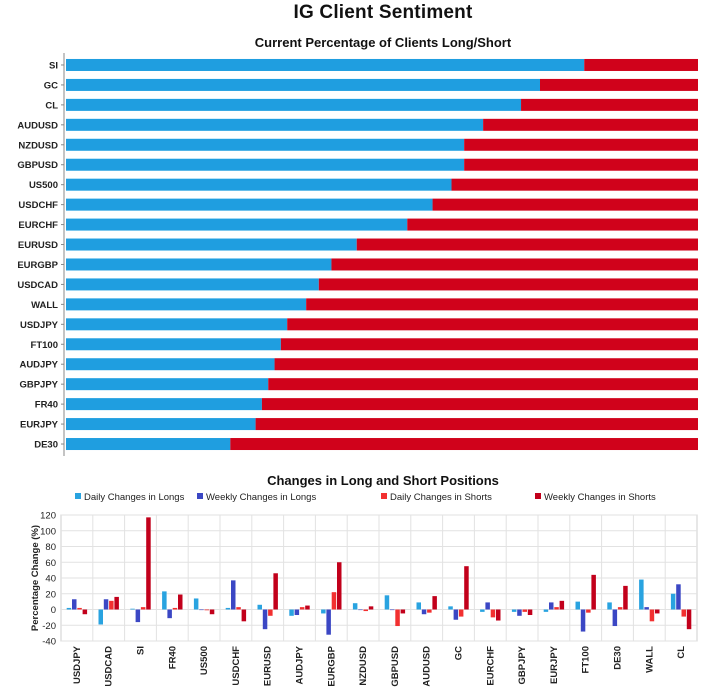  Describe the element at coordinates (383, 42) in the screenshot. I see `sentiment-chart-title: Current Percentage of Clients Long/Short` at that location.